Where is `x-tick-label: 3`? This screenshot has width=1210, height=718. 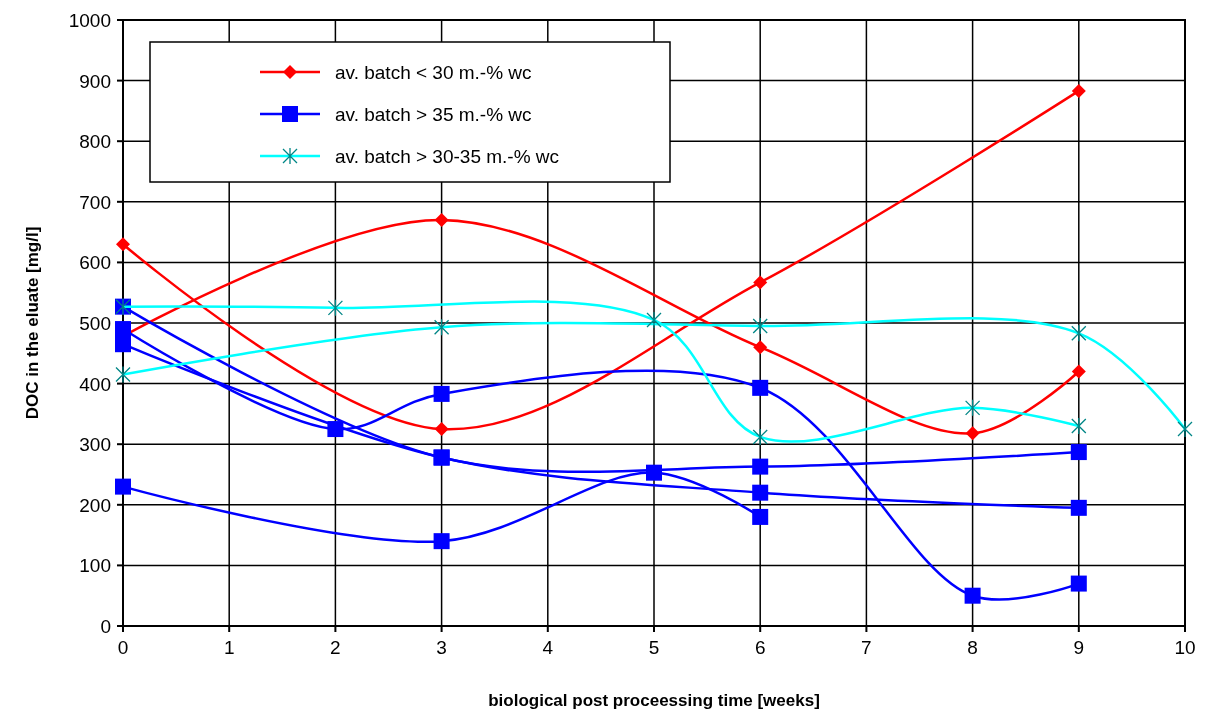
x-tick-label: 3 is located at coordinates (441, 647).